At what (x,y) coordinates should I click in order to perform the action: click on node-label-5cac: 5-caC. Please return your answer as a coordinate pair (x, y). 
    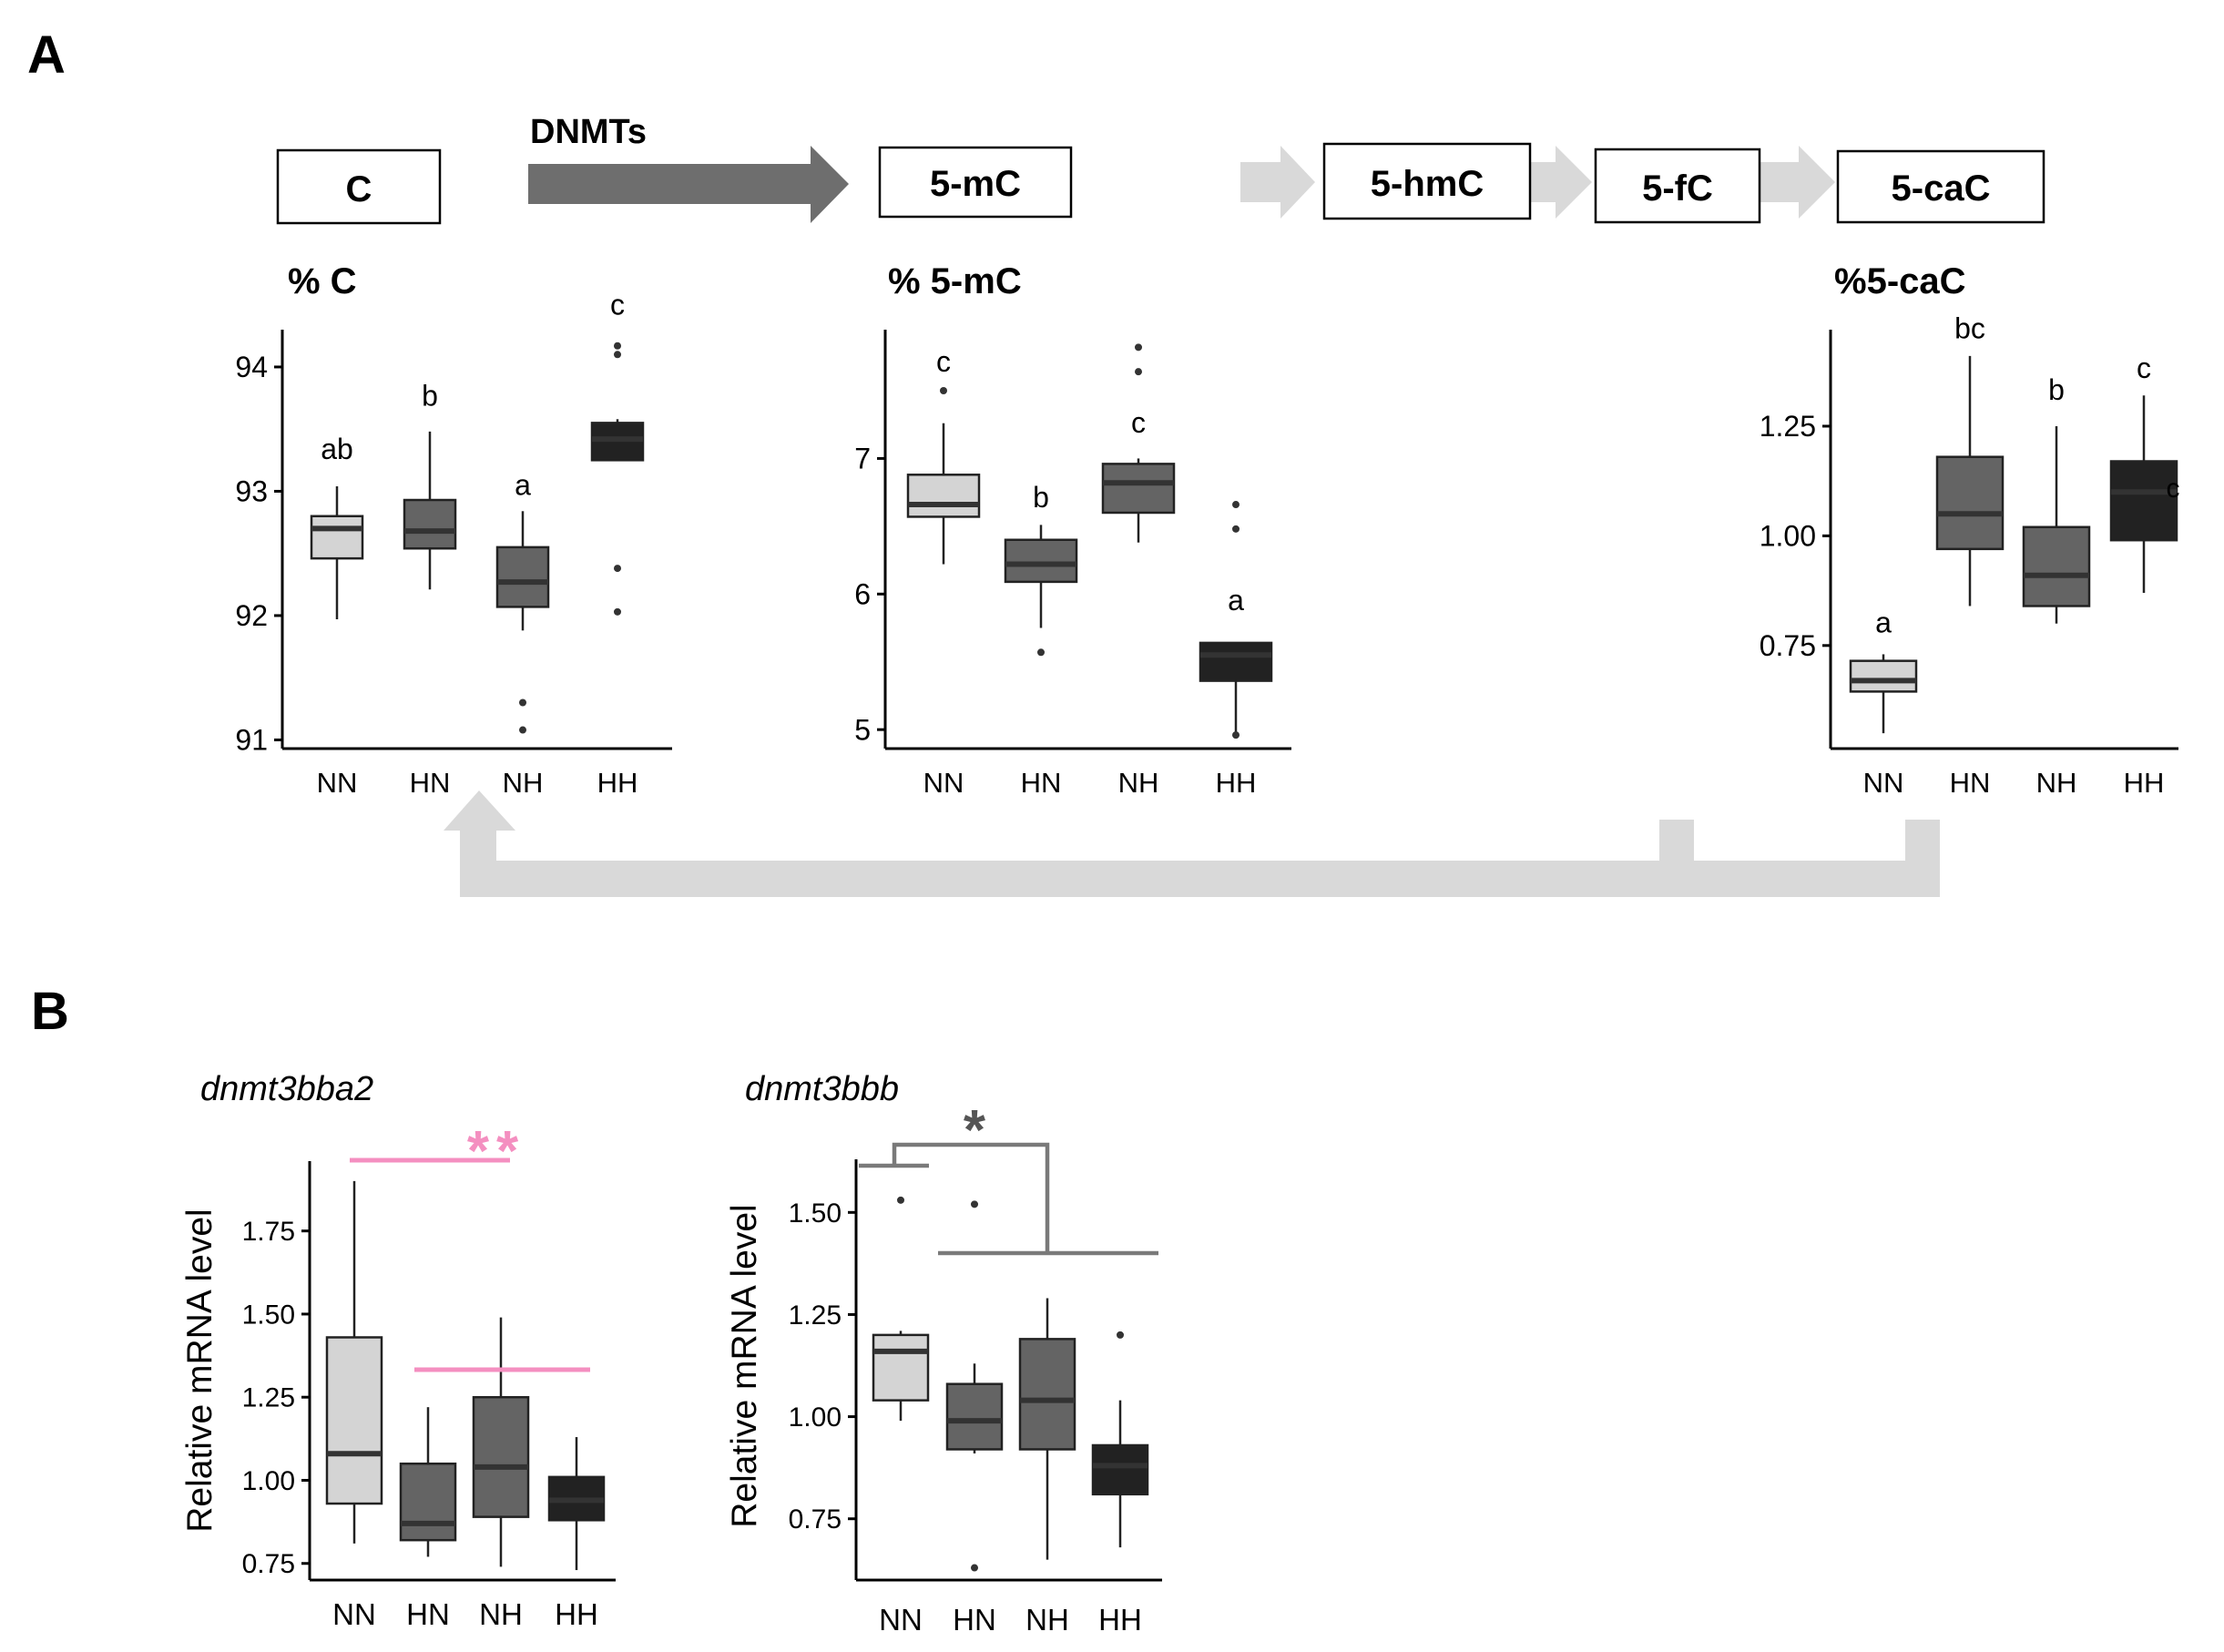
    Looking at the image, I should click on (1941, 188).